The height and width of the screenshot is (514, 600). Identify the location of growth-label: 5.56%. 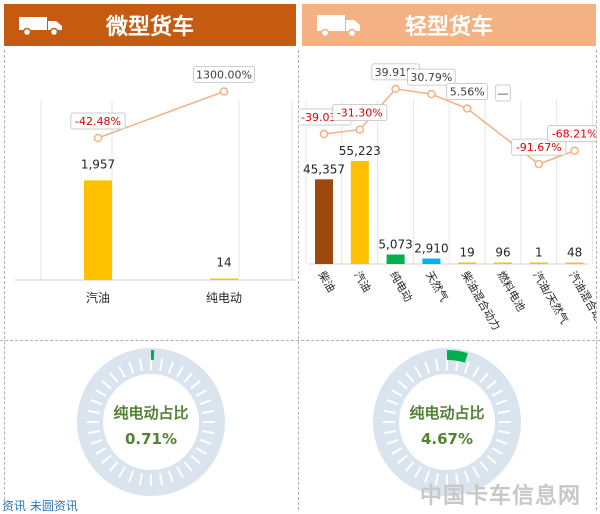
(467, 92).